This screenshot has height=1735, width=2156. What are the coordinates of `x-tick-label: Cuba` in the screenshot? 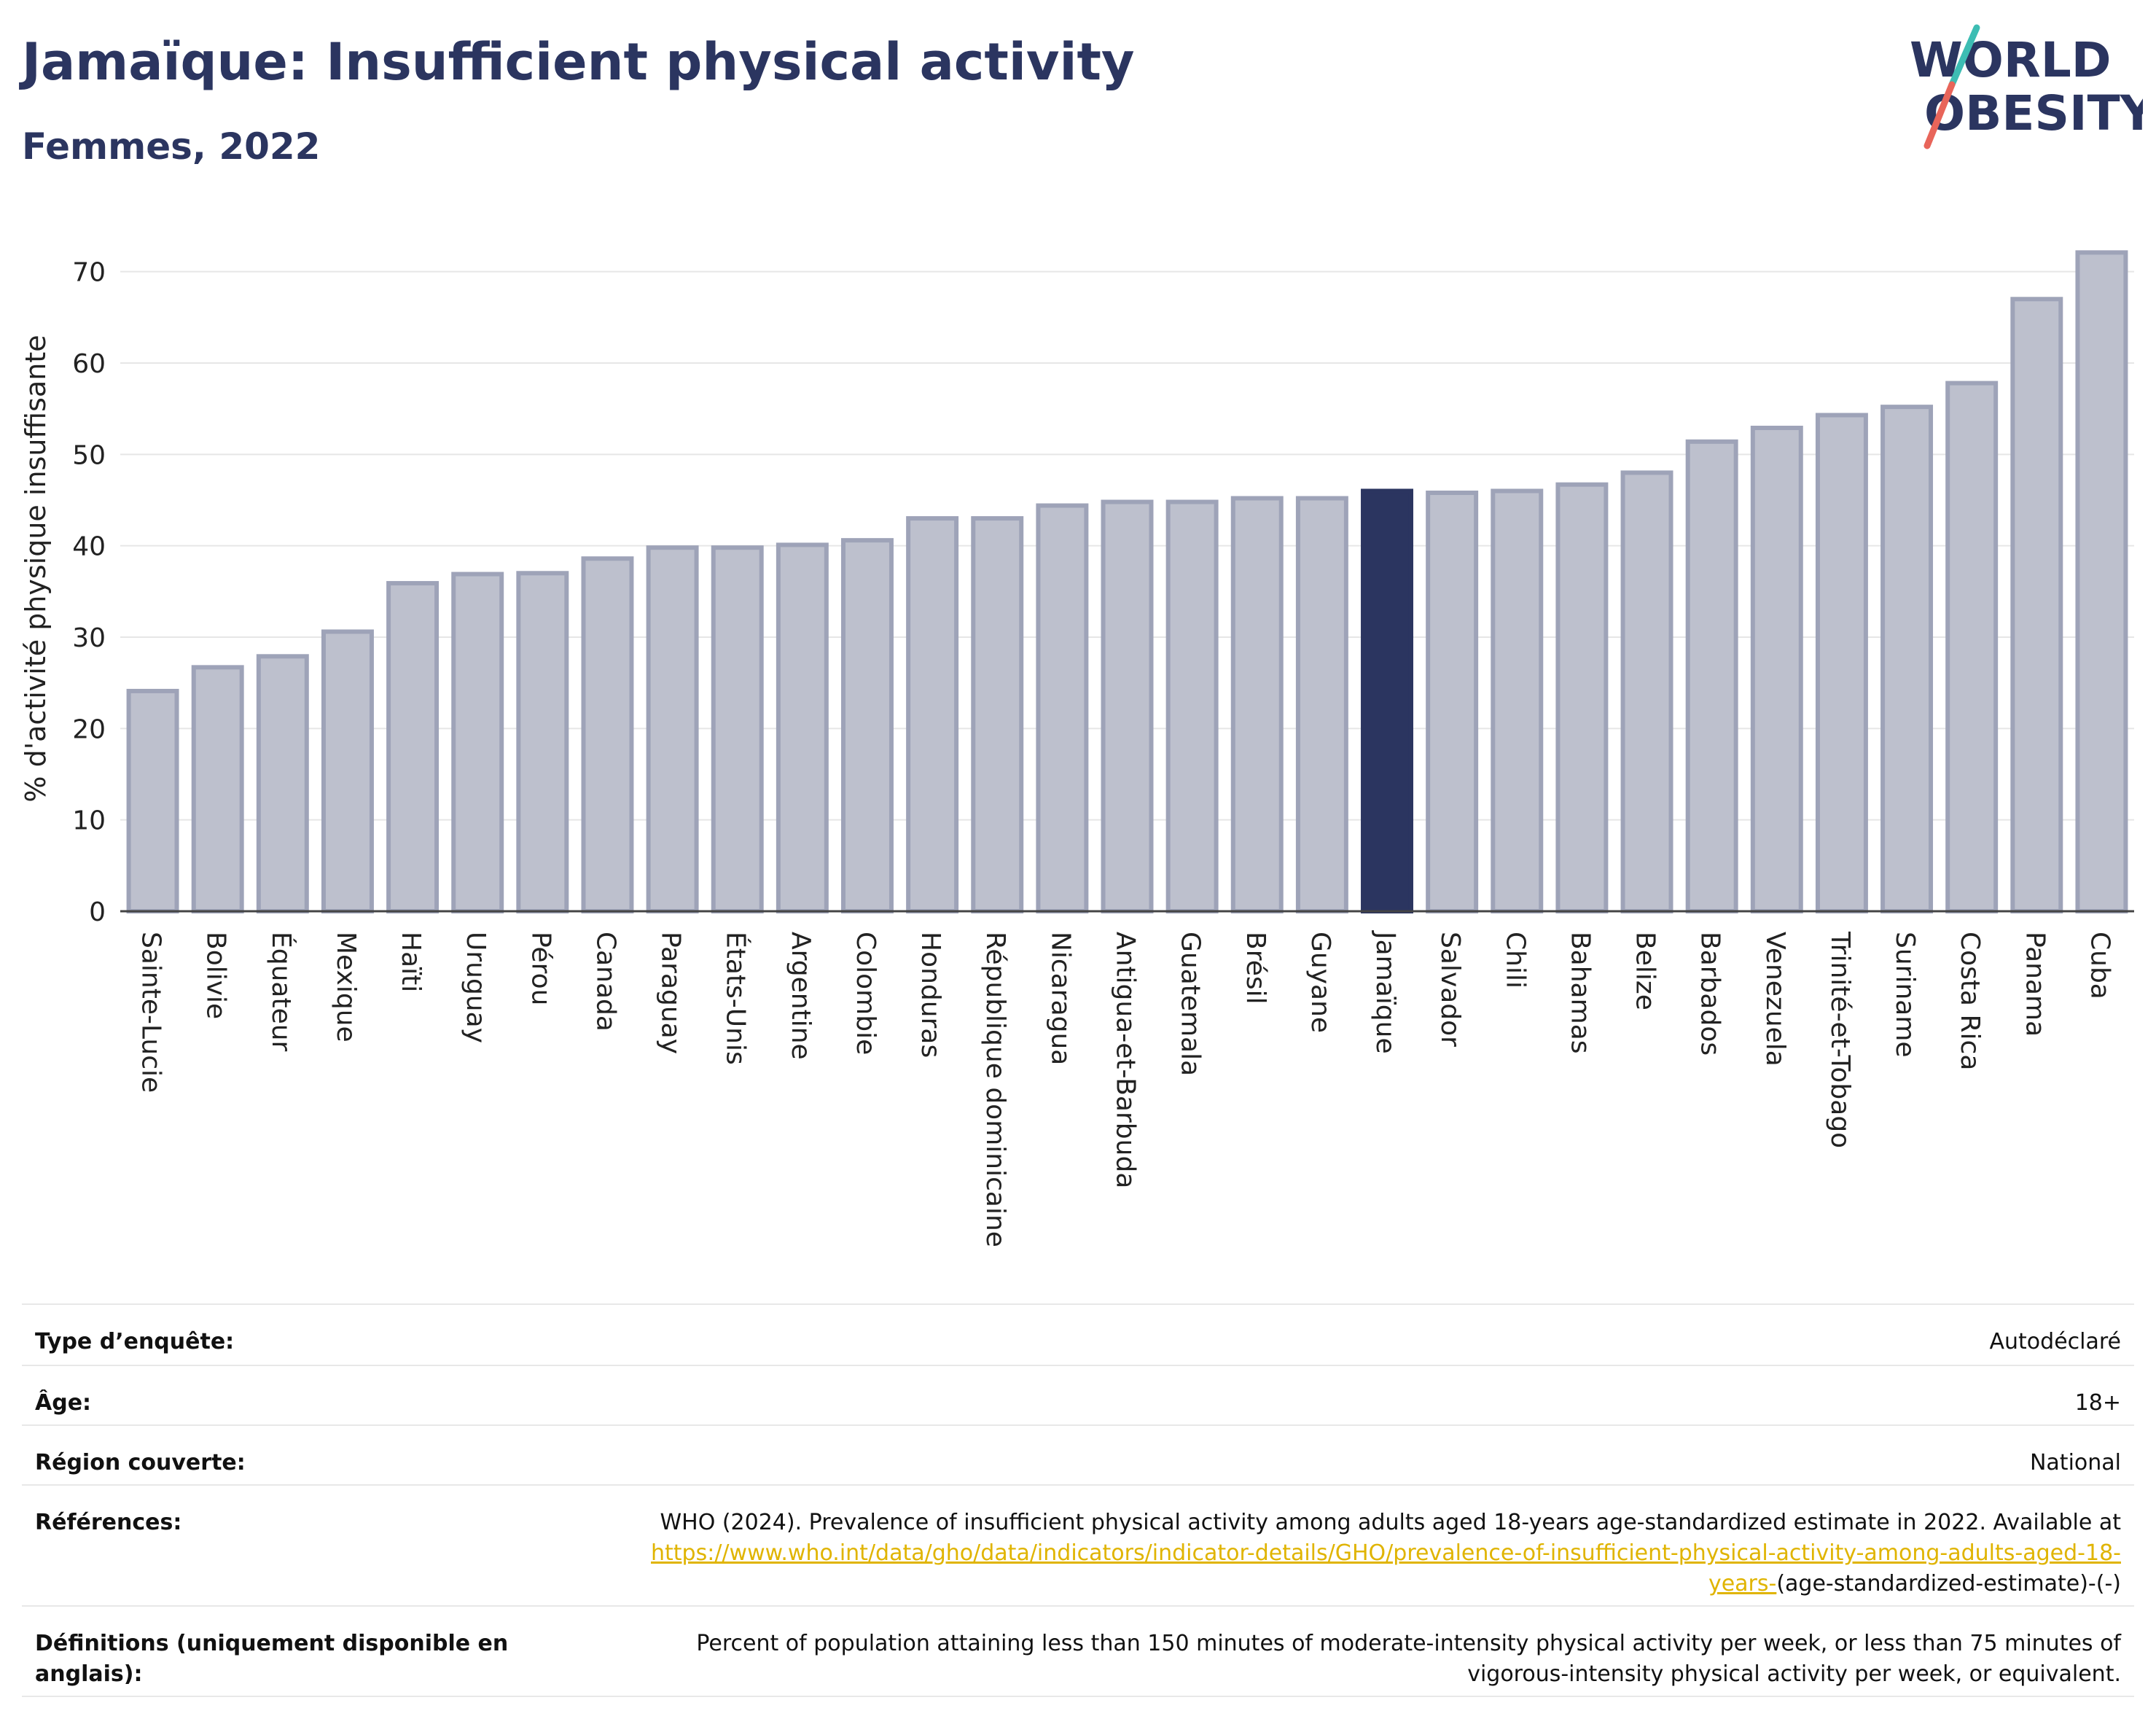 It's located at (2100, 965).